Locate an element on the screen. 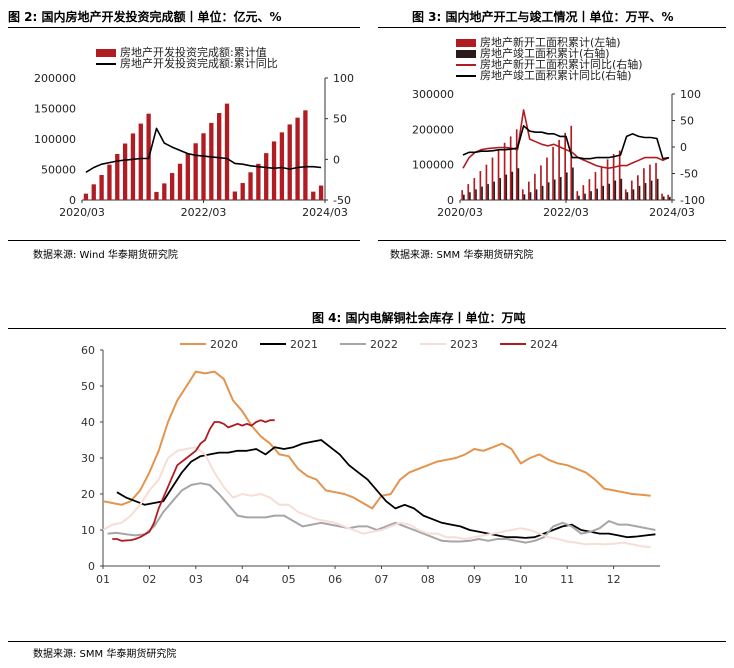 Image resolution: width=734 pixels, height=668 pixels. fig4-legend-label: 2021 is located at coordinates (304, 344).